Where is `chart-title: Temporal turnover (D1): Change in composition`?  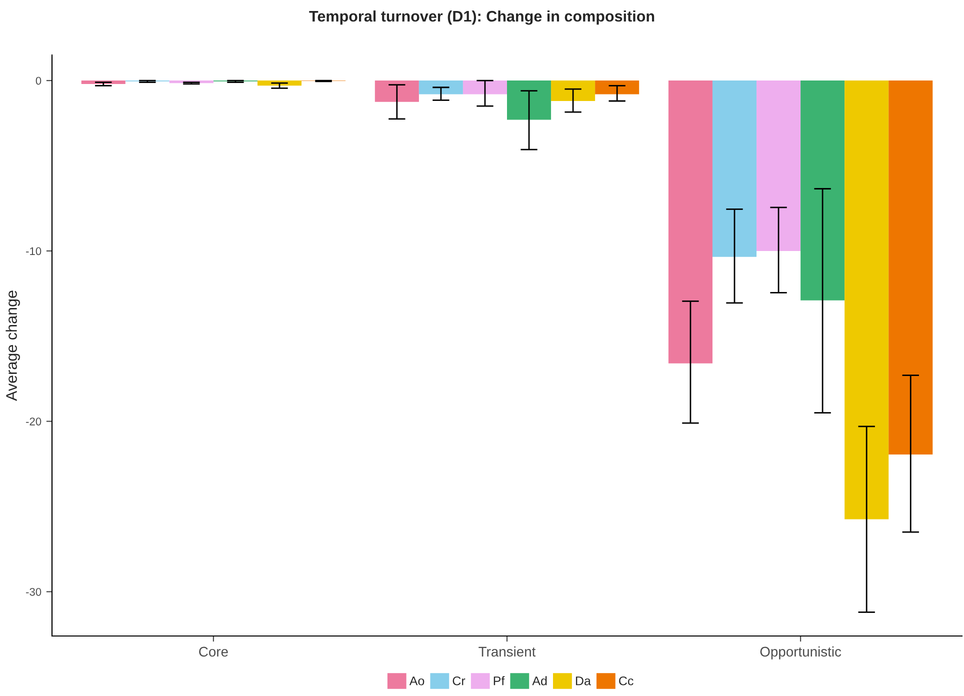
chart-title: Temporal turnover (D1): Change in composition is located at coordinates (481, 17).